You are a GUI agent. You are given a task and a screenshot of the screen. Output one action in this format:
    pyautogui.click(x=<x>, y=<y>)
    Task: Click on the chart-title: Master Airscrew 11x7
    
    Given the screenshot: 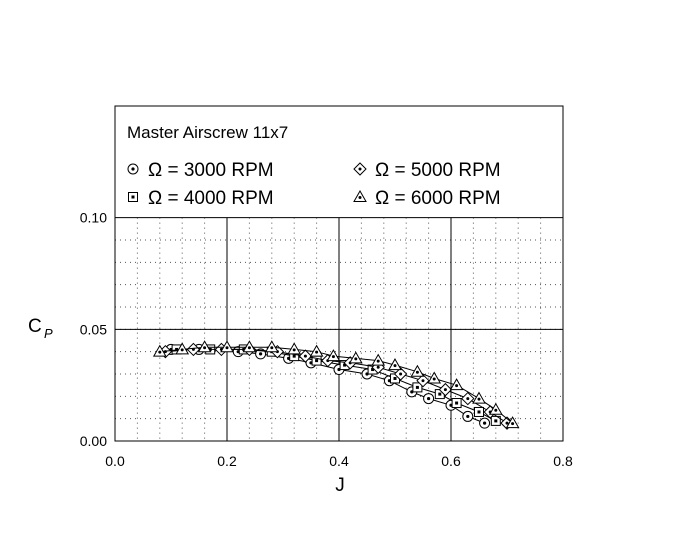 What is the action you would take?
    pyautogui.click(x=207, y=132)
    